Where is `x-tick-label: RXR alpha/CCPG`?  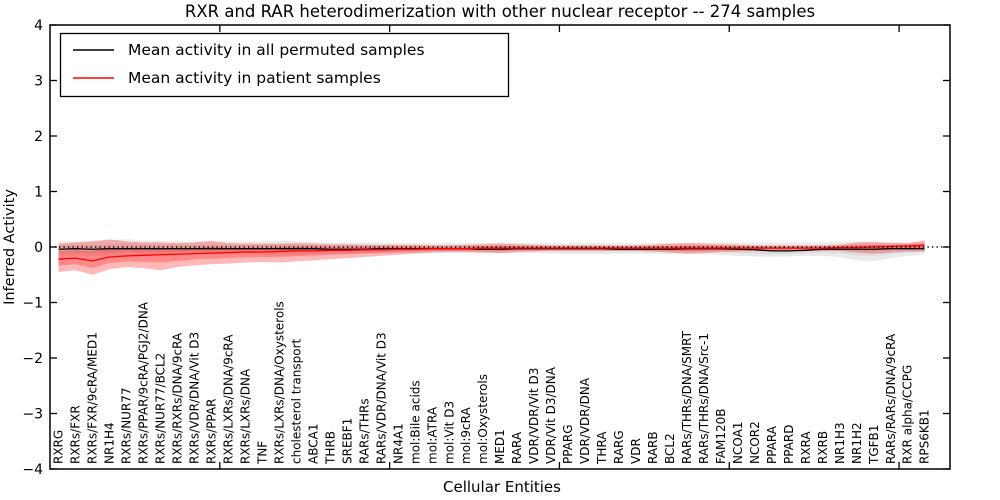
x-tick-label: RXR alpha/CCPG is located at coordinates (908, 414).